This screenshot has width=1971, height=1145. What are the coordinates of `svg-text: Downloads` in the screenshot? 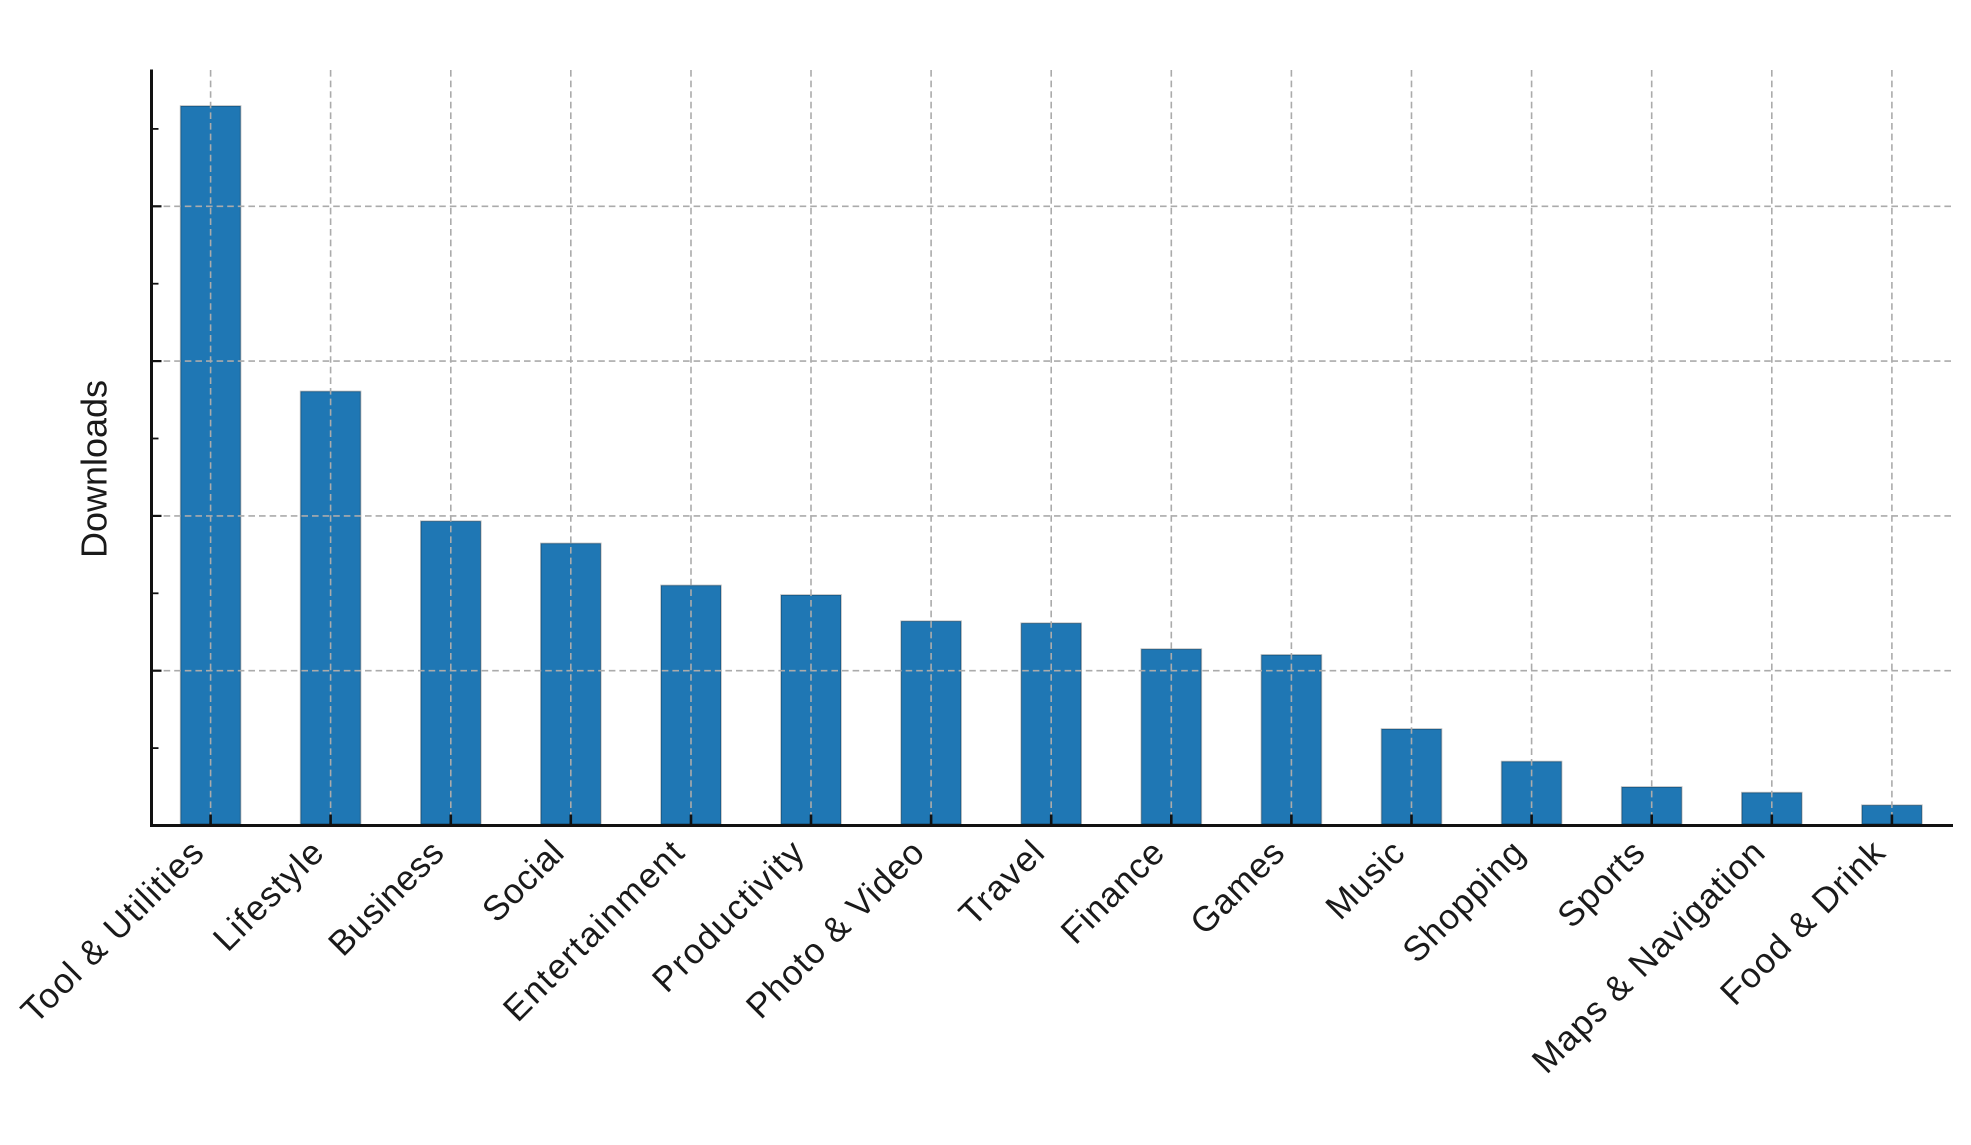 It's located at (94, 469).